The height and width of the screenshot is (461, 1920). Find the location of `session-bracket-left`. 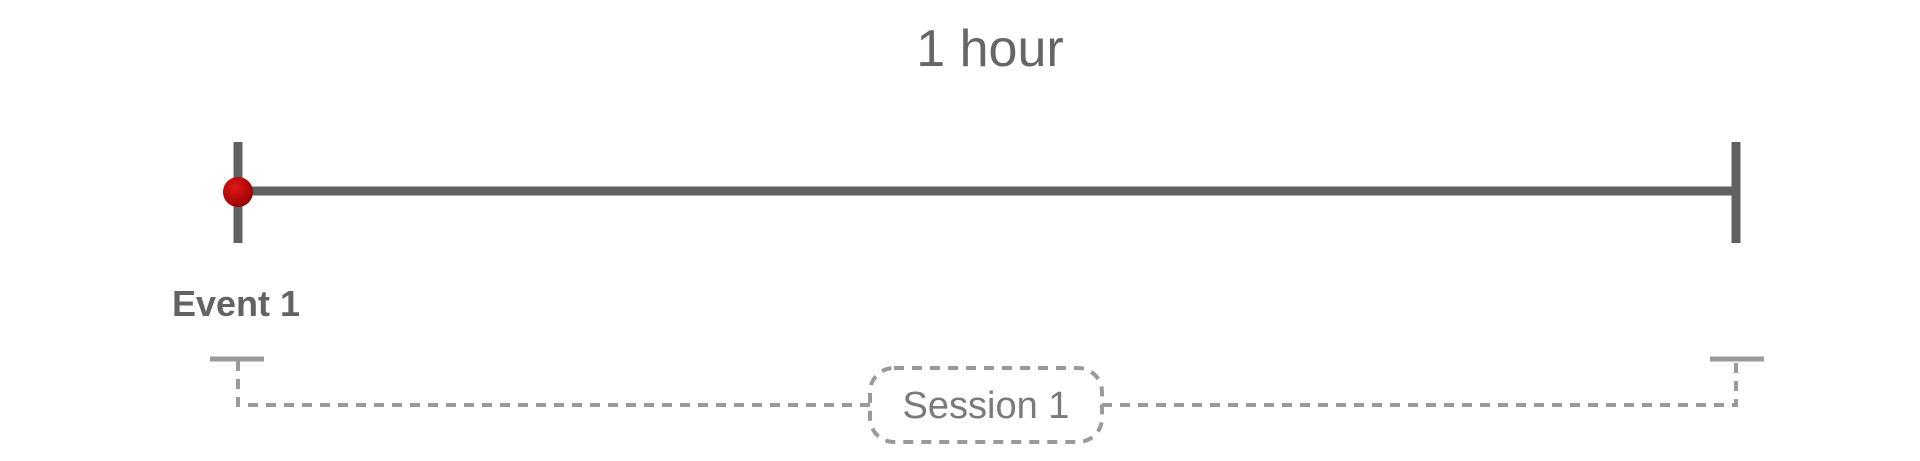

session-bracket-left is located at coordinates (553, 384).